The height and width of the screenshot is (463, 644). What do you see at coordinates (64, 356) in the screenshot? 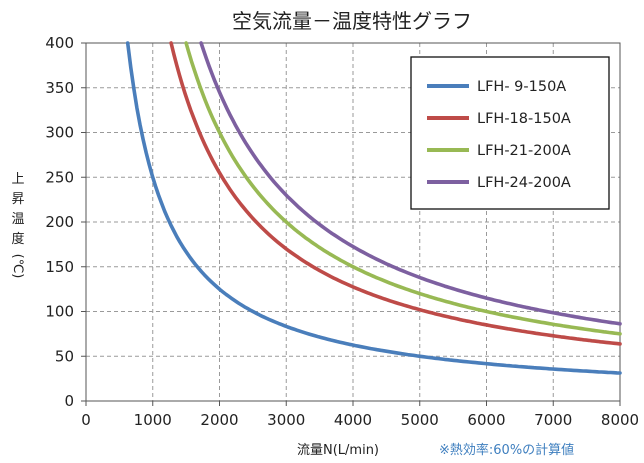
I see `y-tick-label: 50` at bounding box center [64, 356].